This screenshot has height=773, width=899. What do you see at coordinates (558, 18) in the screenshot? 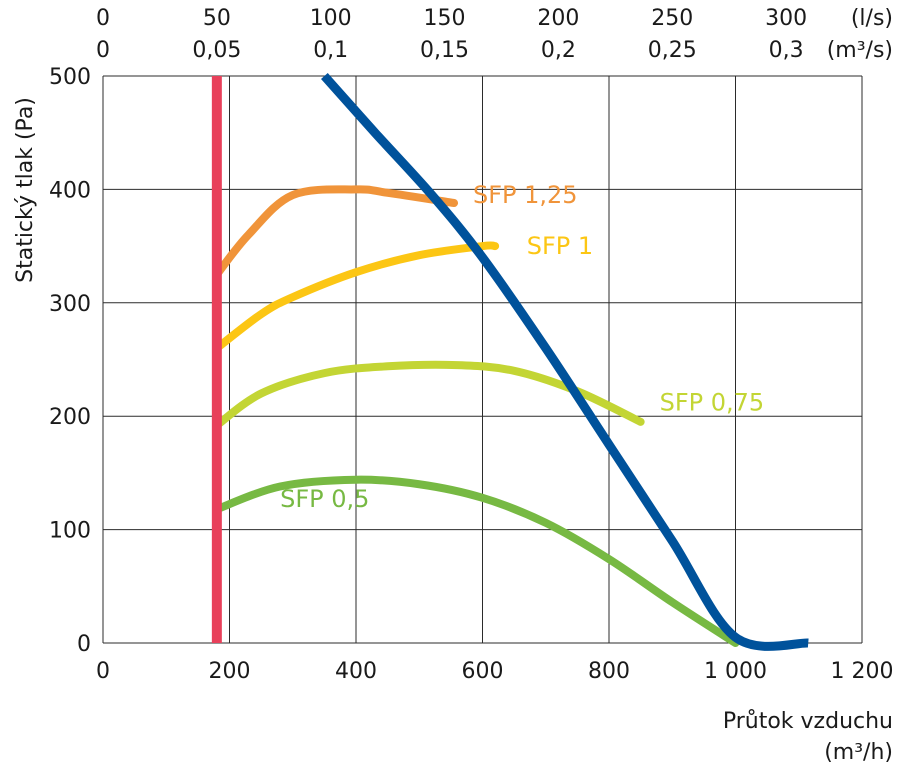
I see `top-tick-label-ls: 200` at bounding box center [558, 18].